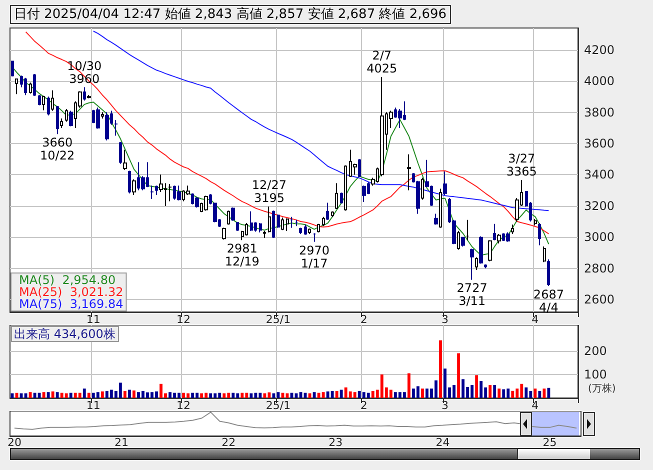  I want to click on y-tick-label: 3000, so click(599, 237).